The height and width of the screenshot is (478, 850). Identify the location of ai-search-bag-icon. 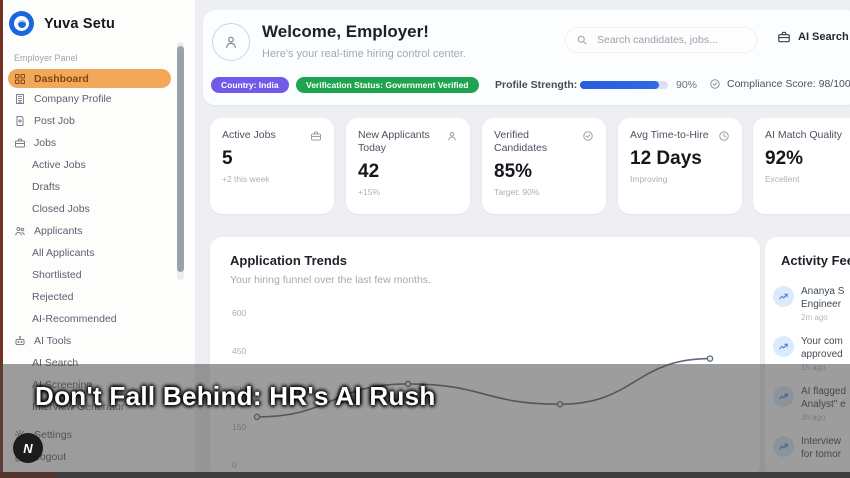
(784, 37).